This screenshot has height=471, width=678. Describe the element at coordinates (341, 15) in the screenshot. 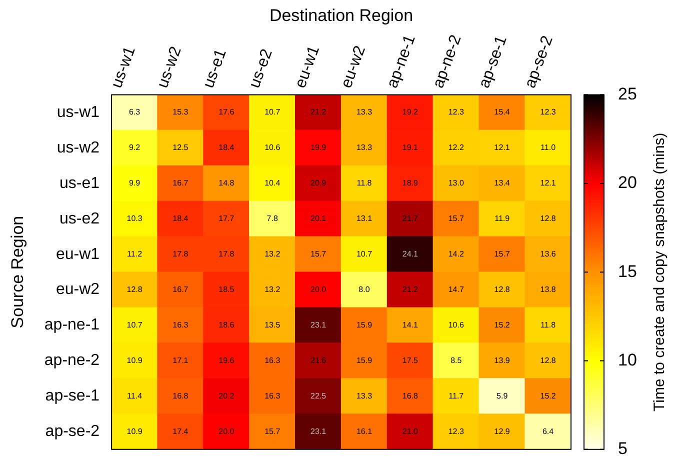

I see `x-axis-title: Destination Region` at that location.